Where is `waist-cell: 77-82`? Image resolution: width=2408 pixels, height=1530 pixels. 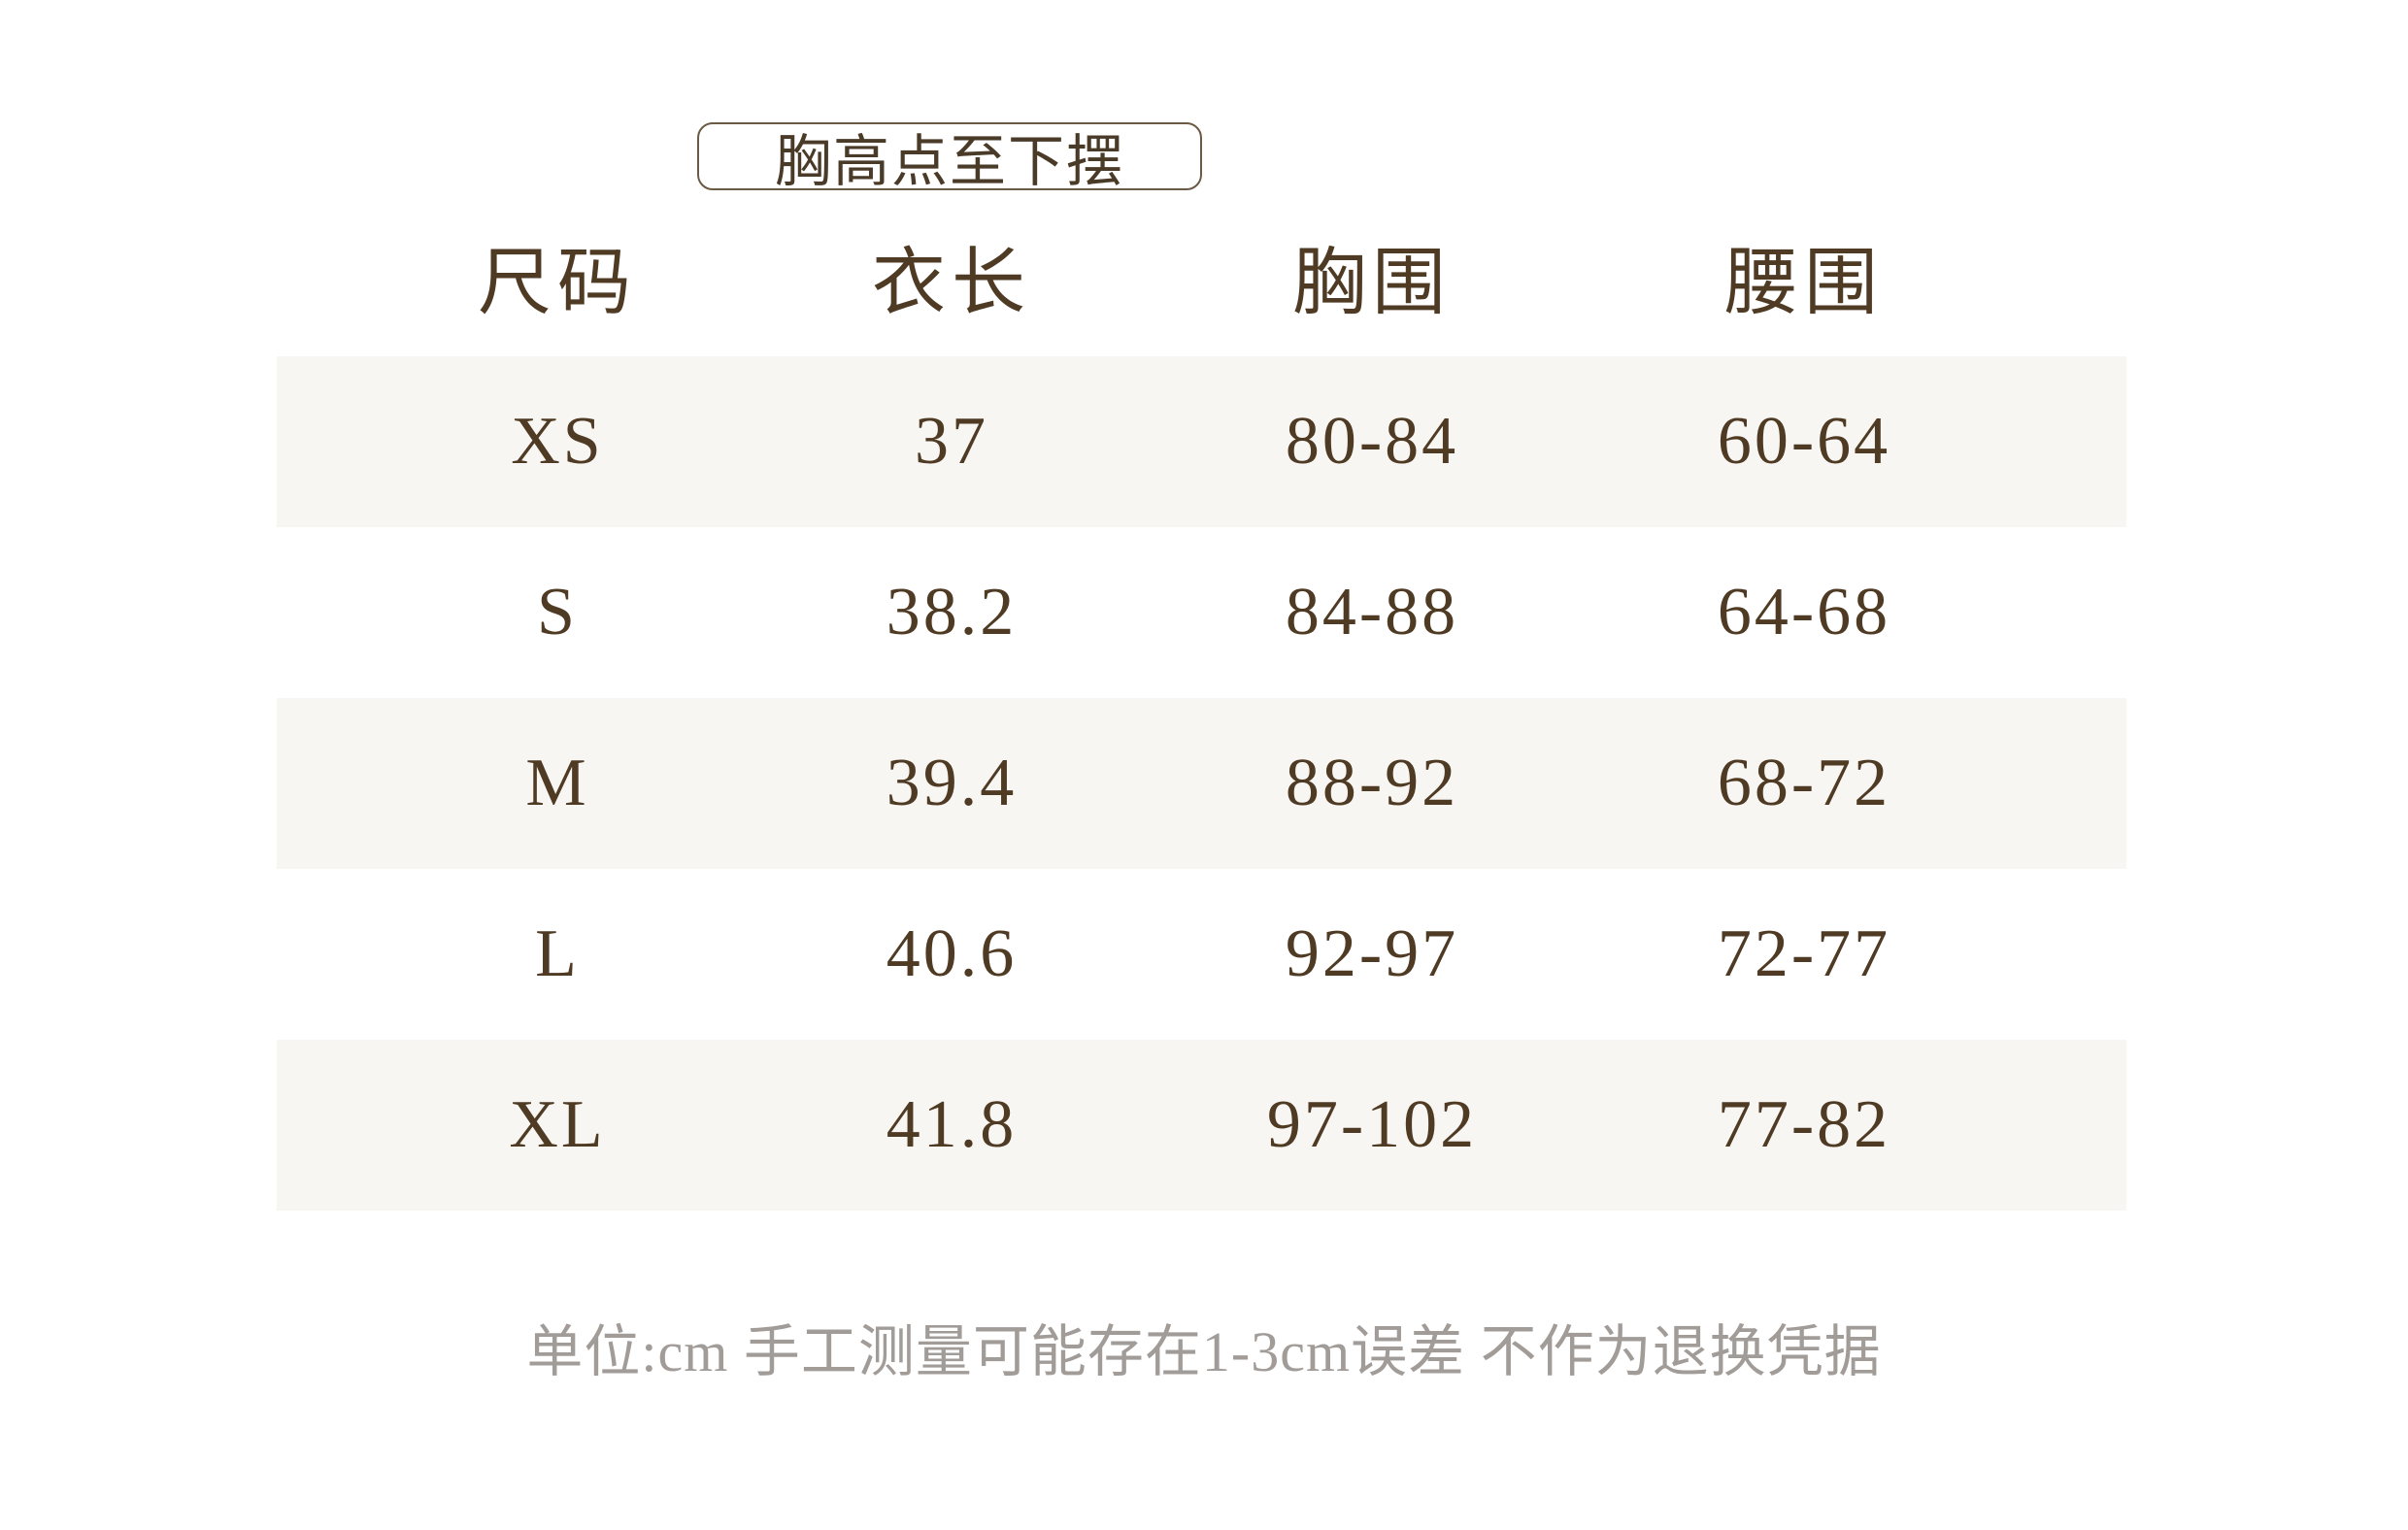 waist-cell: 77-82 is located at coordinates (1804, 1124).